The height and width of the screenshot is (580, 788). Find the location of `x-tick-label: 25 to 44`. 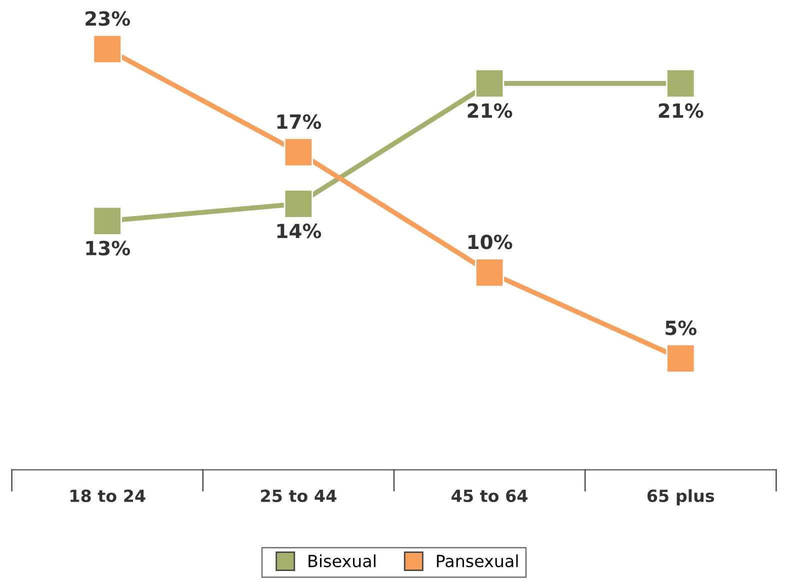

x-tick-label: 25 to 44 is located at coordinates (298, 496).